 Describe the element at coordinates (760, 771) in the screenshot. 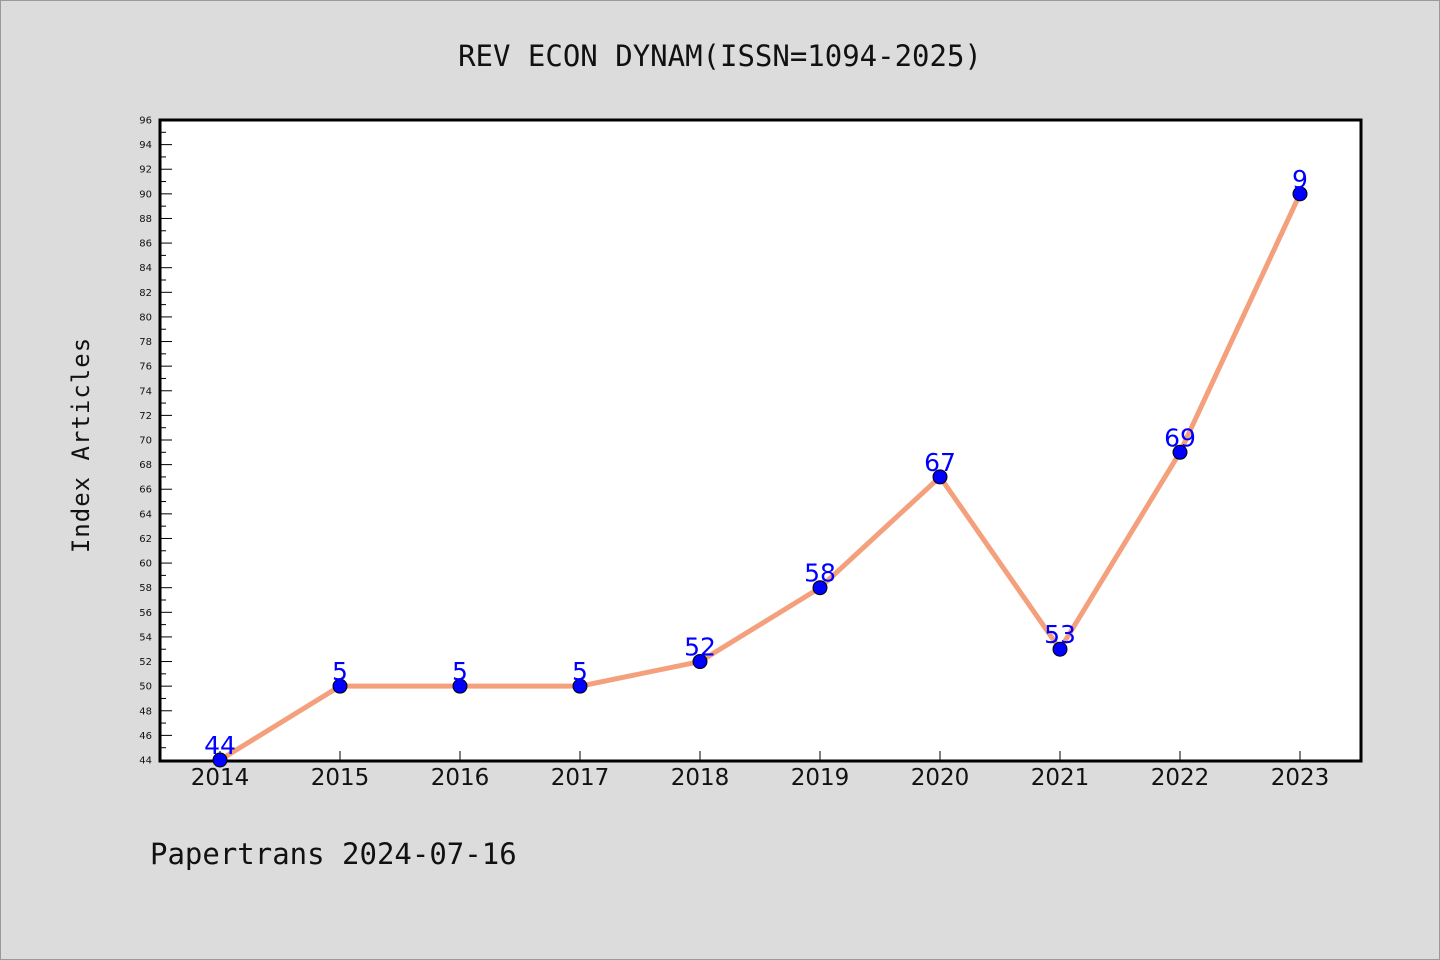

I see `x-axis-ticks: 2014 2015 2016 2017 2018 2019 2020 2021 2022 2023` at that location.